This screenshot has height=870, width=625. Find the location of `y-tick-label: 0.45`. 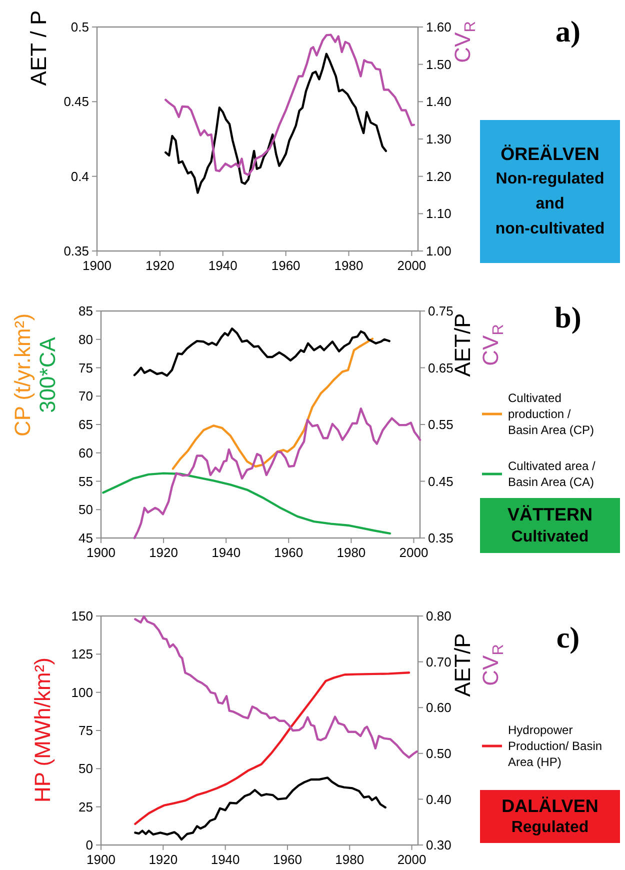

y-tick-label: 0.45 is located at coordinates (76, 102).